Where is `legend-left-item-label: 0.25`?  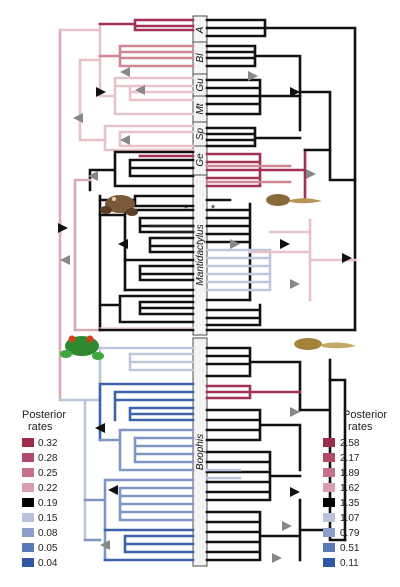
legend-left-item-label: 0.25 is located at coordinates (48, 473).